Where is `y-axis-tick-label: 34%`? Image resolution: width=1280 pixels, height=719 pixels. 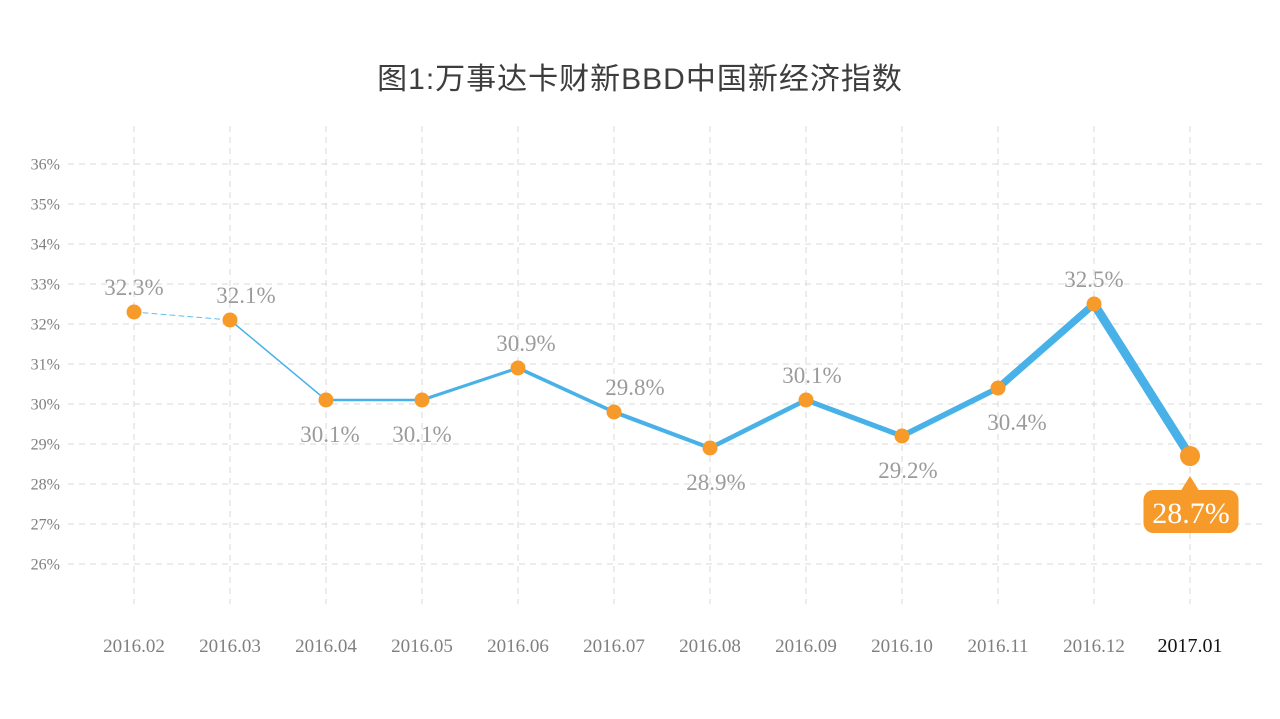 y-axis-tick-label: 34% is located at coordinates (45, 245).